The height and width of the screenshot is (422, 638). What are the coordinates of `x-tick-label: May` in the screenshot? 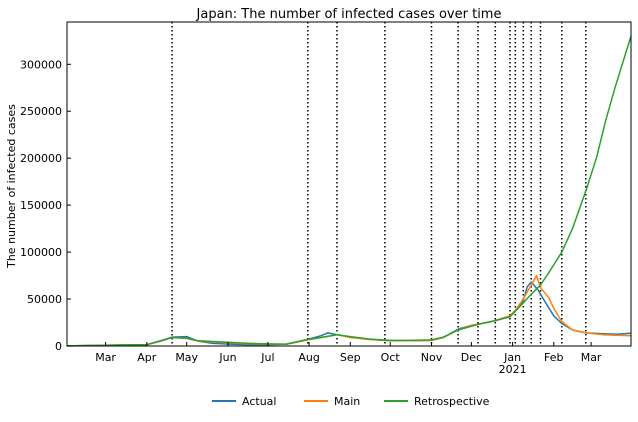 It's located at (186, 357).